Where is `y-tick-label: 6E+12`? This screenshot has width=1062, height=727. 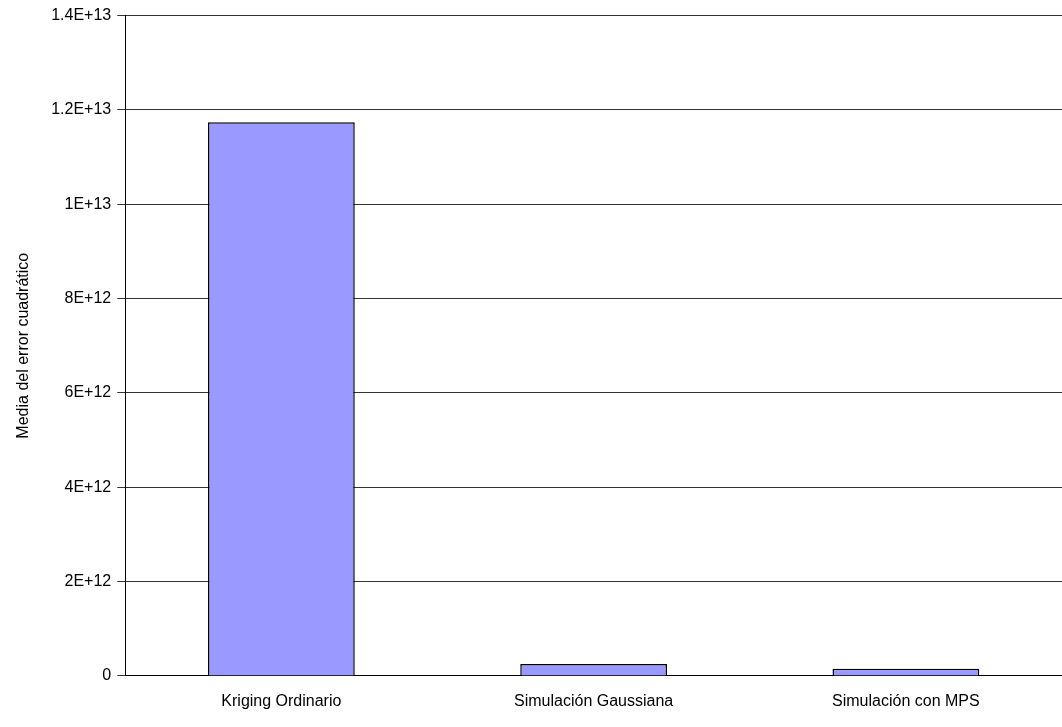
y-tick-label: 6E+12 is located at coordinates (88, 392).